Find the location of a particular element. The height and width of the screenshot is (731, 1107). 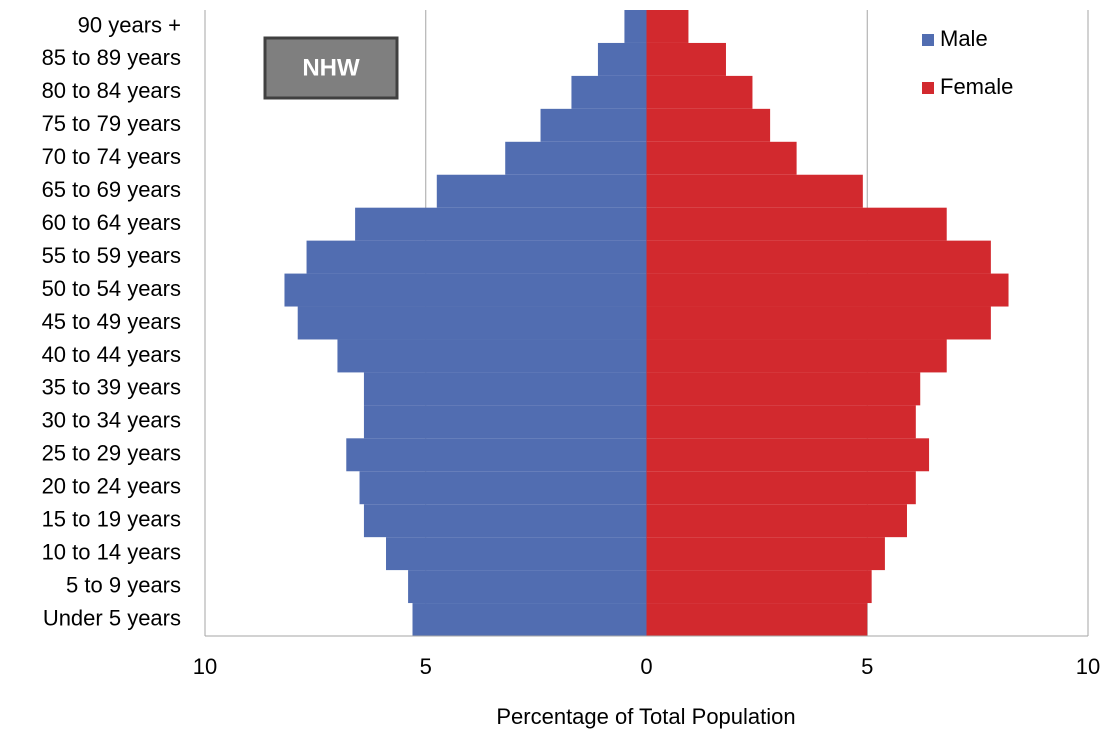

y-tick-label: 75 to 79 years is located at coordinates (111, 123).